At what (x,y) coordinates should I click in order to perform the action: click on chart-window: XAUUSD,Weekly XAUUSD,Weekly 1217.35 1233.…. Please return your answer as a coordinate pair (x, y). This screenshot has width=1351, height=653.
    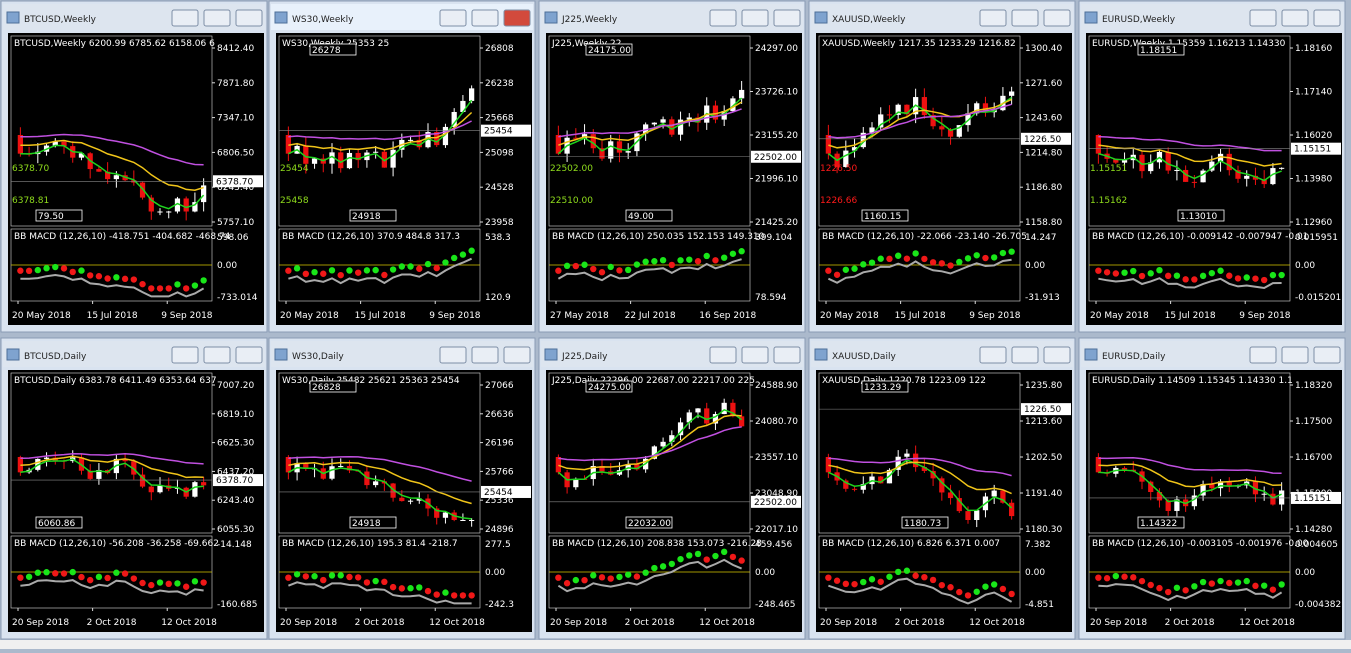
    Looking at the image, I should click on (942, 166).